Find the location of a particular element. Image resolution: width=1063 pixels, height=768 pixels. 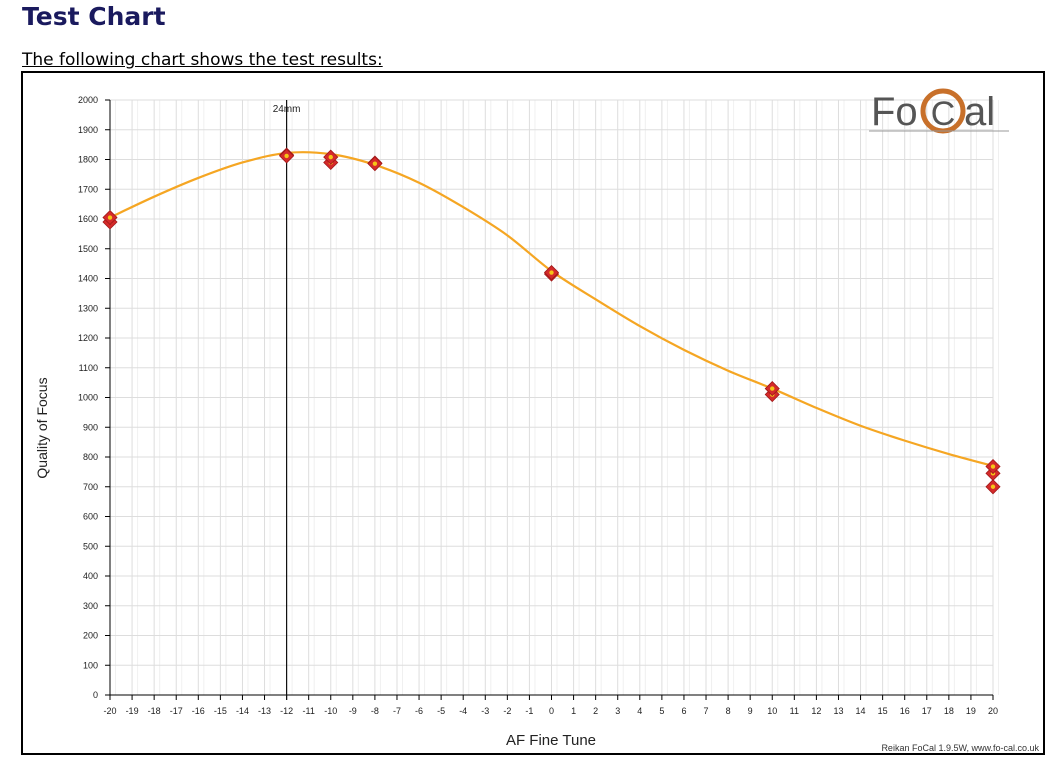

y-tick-label: 600 is located at coordinates (90, 517).